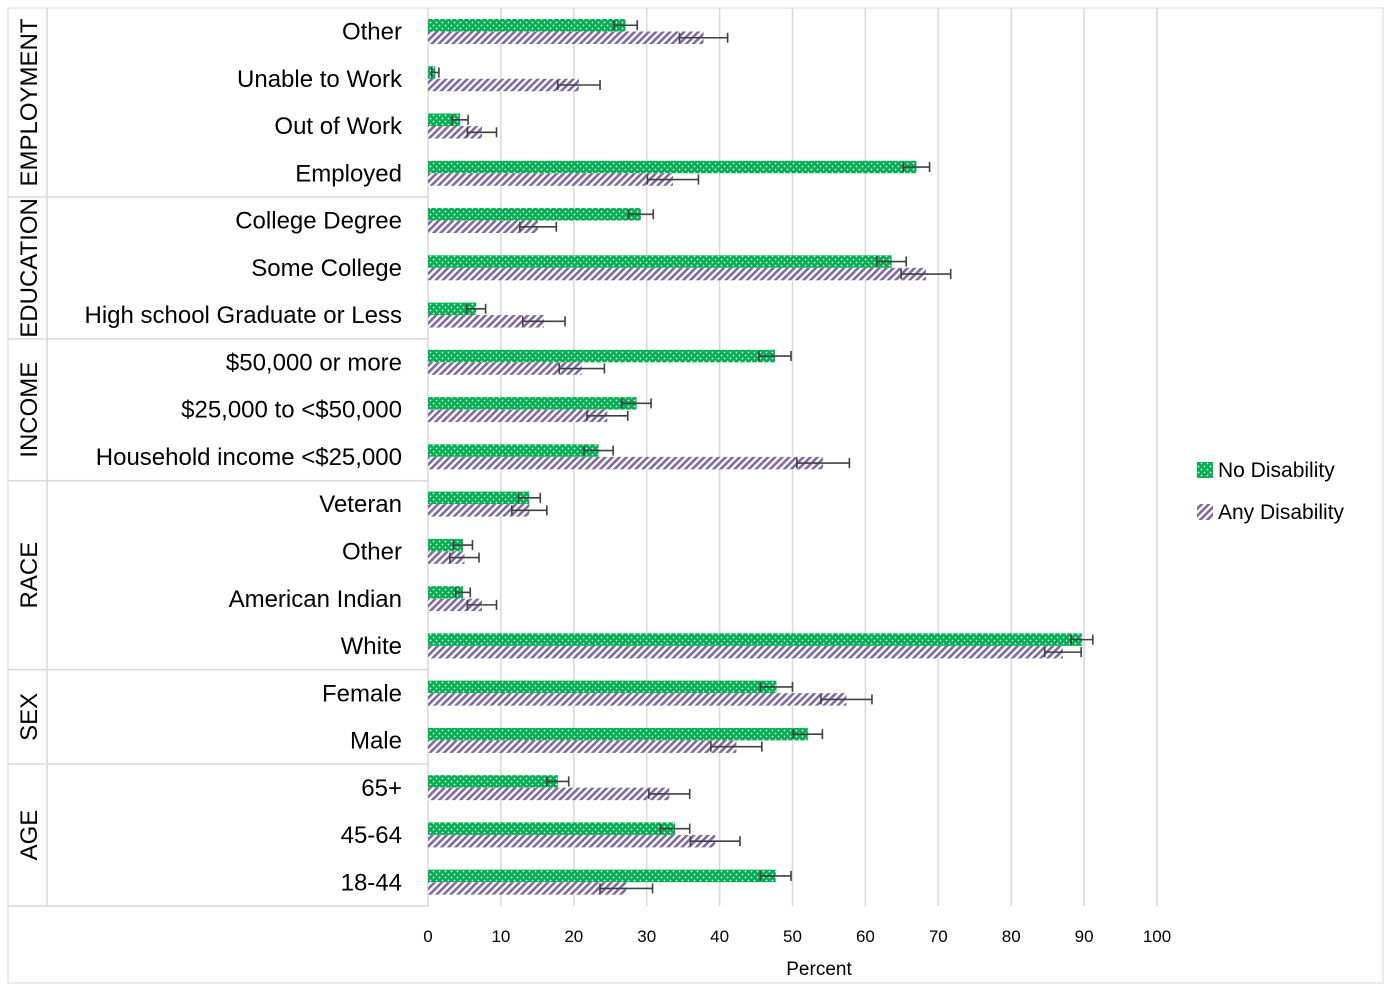 The image size is (1385, 985). Describe the element at coordinates (348, 173) in the screenshot. I see `category-label-employed: Employed` at that location.